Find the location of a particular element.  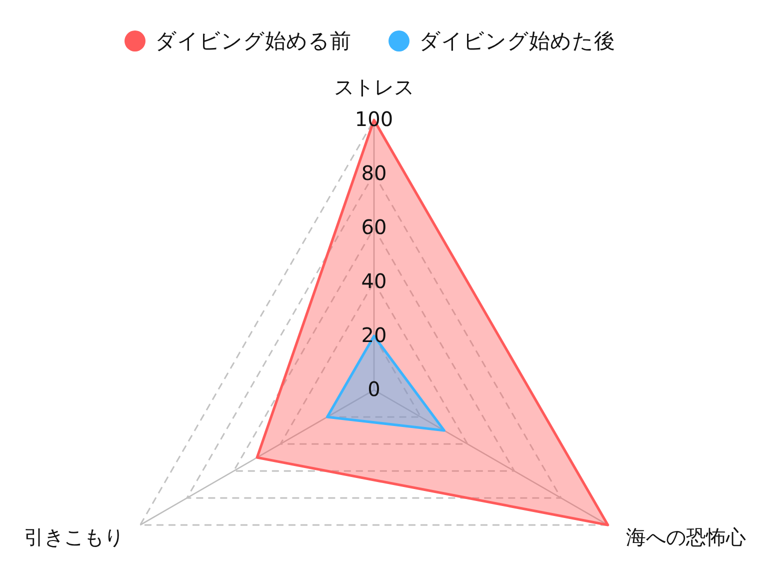

y-tick-label: 20 is located at coordinates (374, 335).